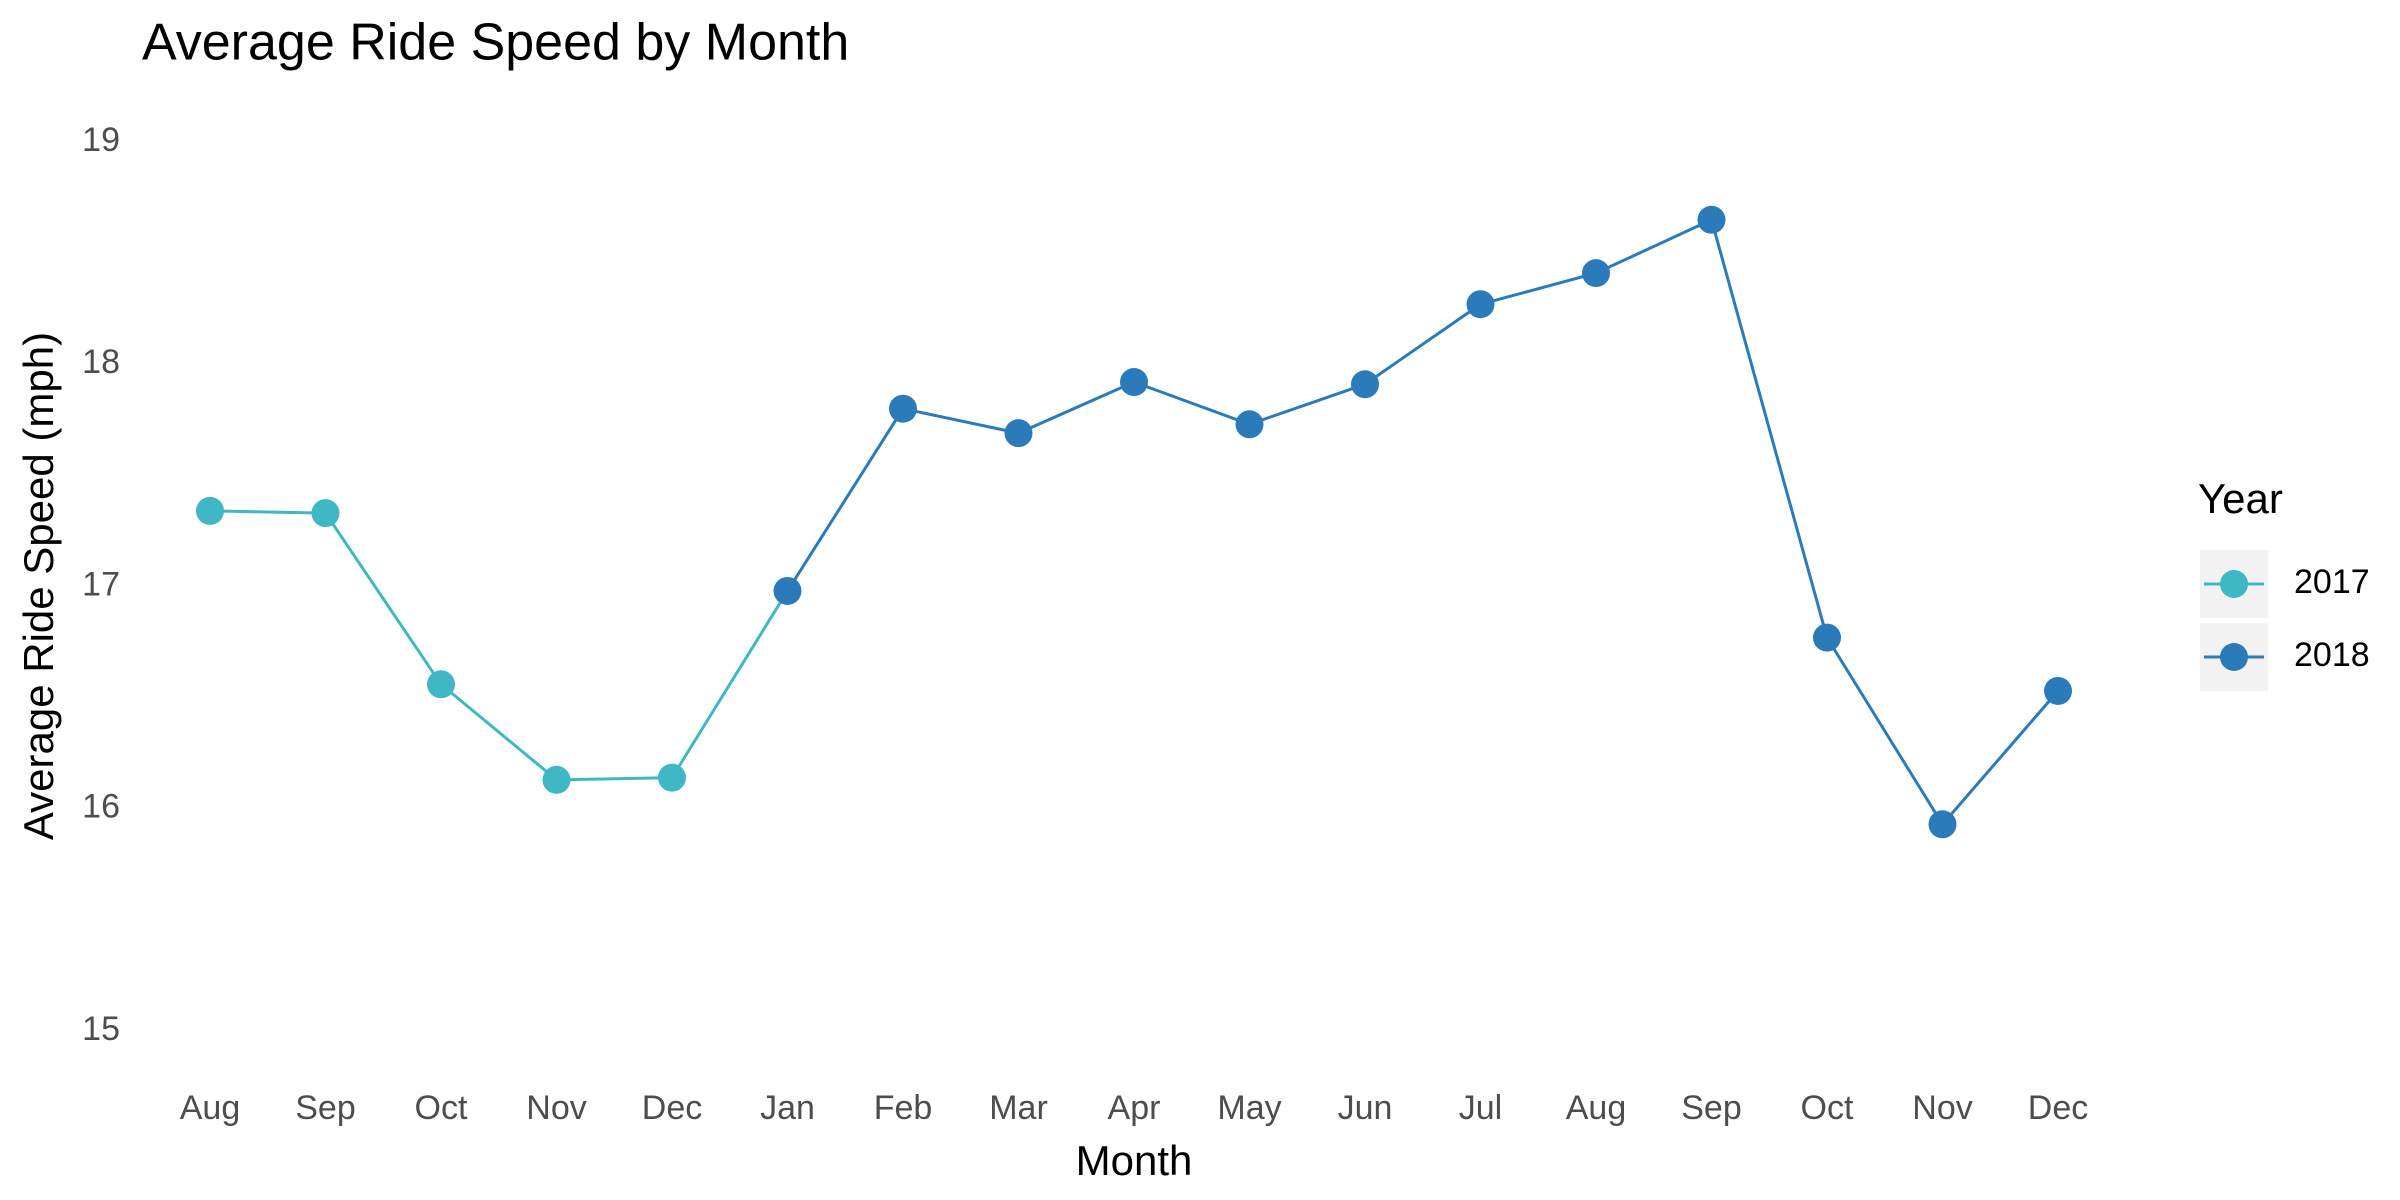 The image size is (2400, 1200). I want to click on y-tick-label: 18, so click(101, 362).